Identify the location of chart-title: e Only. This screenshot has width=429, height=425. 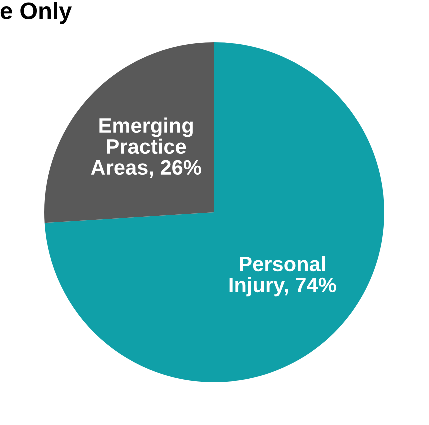
(36, 13).